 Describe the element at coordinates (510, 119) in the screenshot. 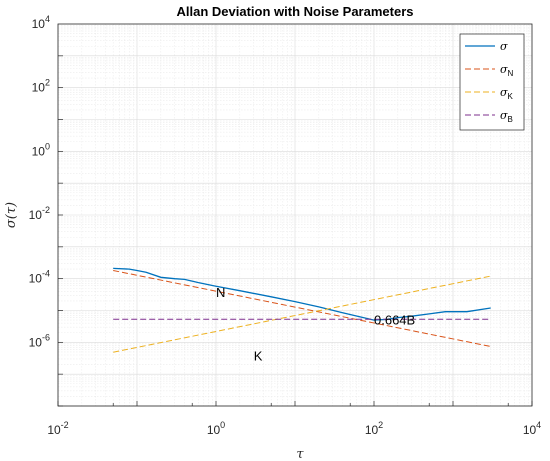

I see `legend-entry-subscript: B` at that location.